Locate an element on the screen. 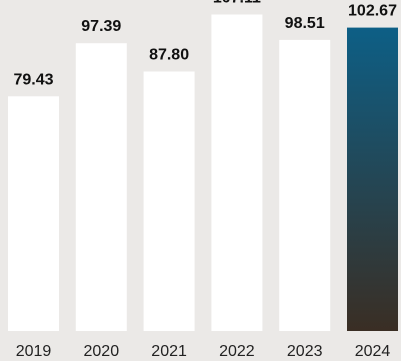 This screenshot has height=361, width=401. value-label-2023: 98.51 is located at coordinates (305, 23).